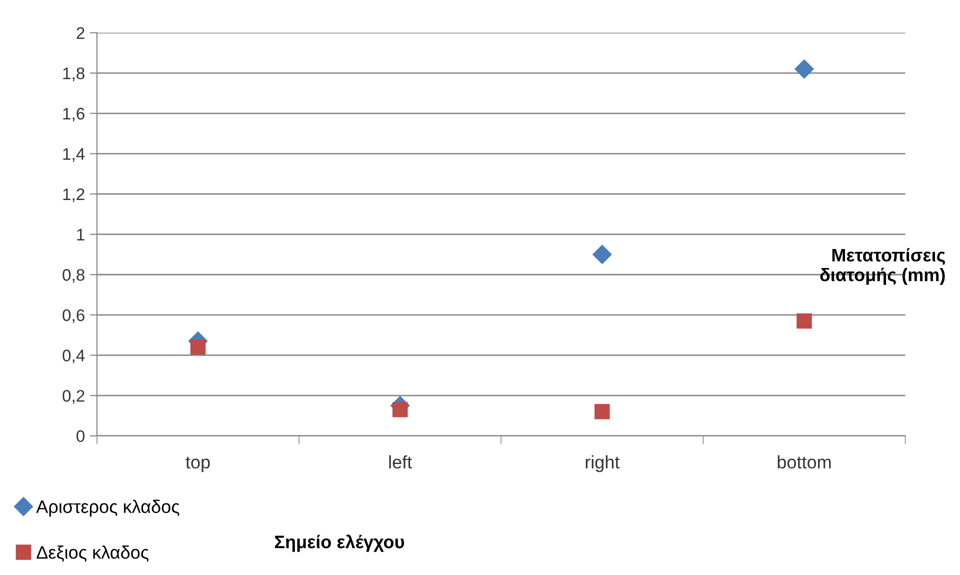 The height and width of the screenshot is (575, 960). What do you see at coordinates (73, 276) in the screenshot?
I see `y-tick-label: 0,8` at bounding box center [73, 276].